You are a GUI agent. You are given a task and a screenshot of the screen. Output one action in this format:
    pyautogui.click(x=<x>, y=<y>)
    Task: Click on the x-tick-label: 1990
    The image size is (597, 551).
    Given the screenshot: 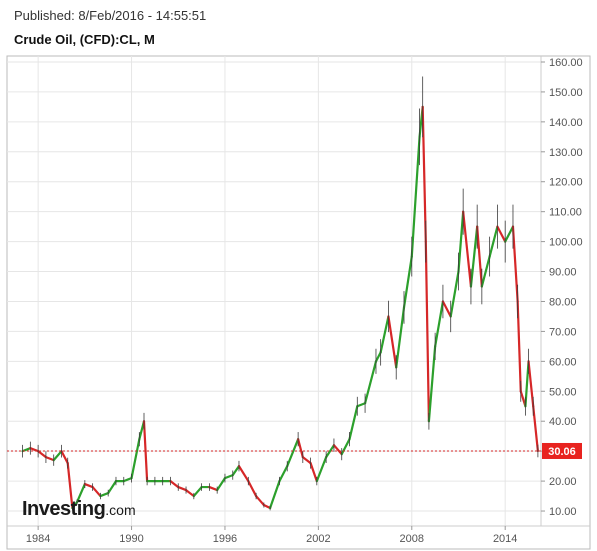 What is the action you would take?
    pyautogui.click(x=131, y=539)
    